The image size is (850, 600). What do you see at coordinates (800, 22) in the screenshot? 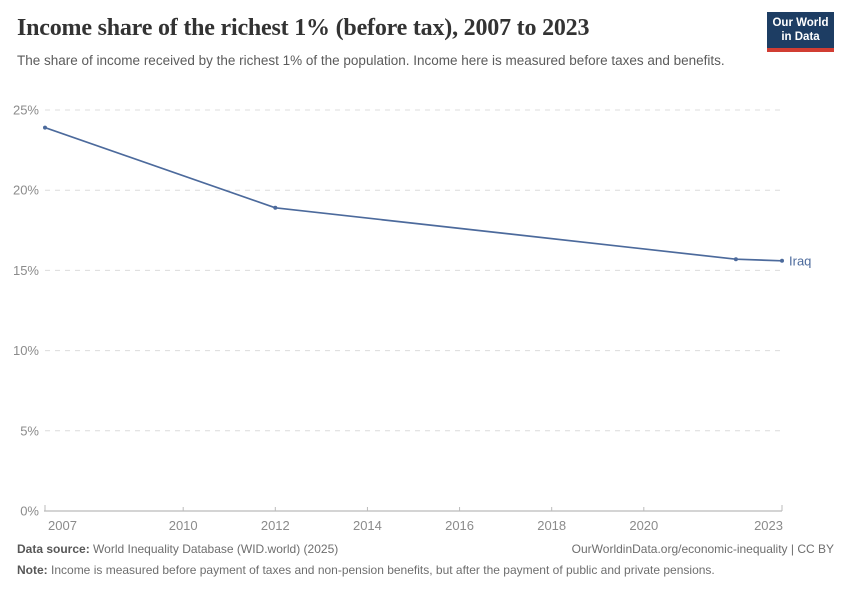
I see `owid-logo-line1: Our World` at bounding box center [800, 22].